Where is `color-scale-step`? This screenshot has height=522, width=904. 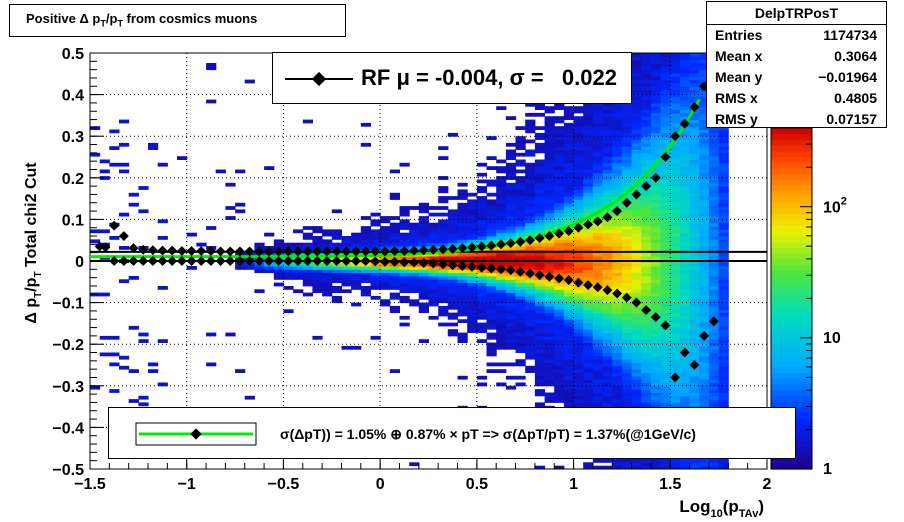 color-scale-step is located at coordinates (791, 256).